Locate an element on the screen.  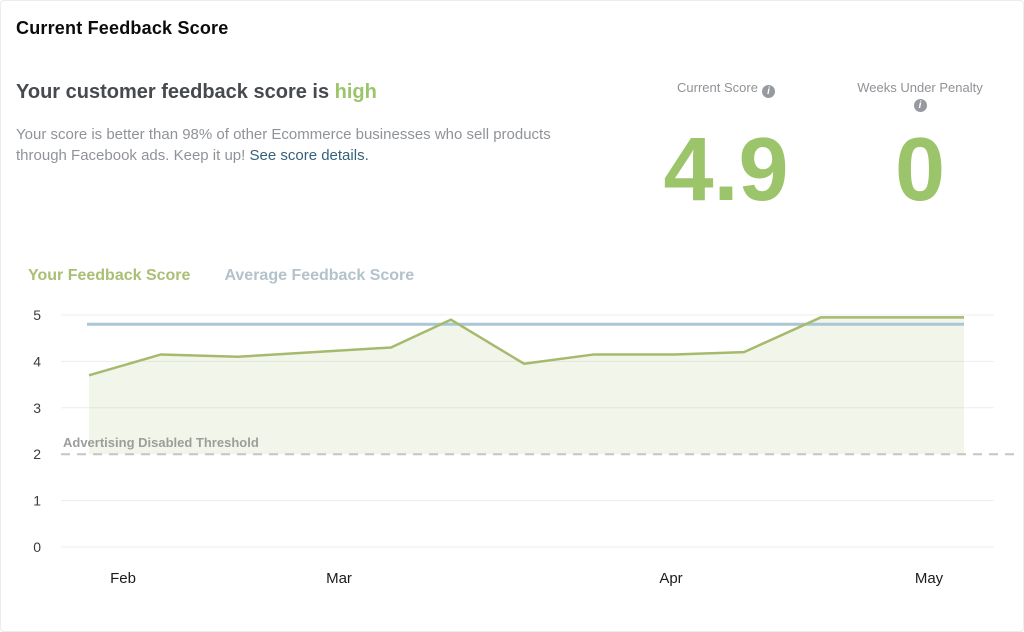
x-tick-label: May is located at coordinates (929, 578).